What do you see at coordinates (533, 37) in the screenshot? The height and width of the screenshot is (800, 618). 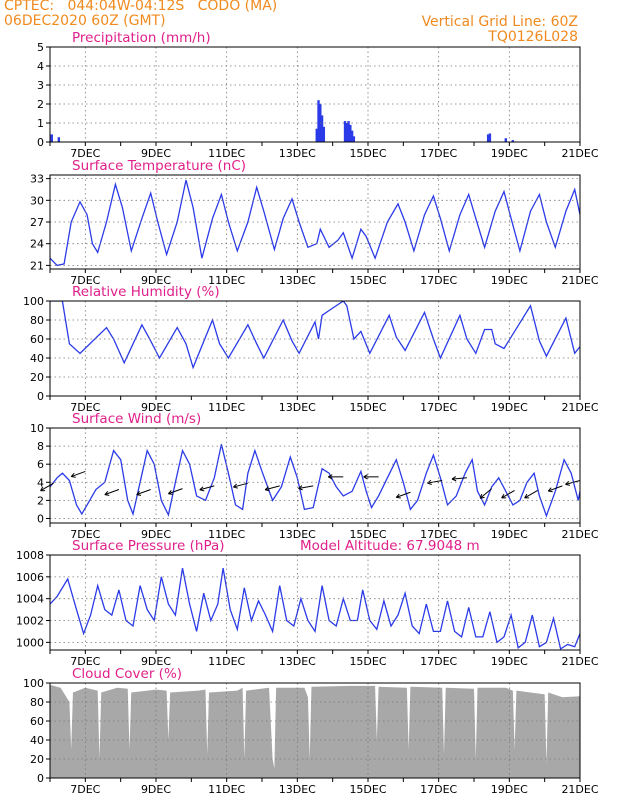 I see `header-run-id: TQ0126L028` at bounding box center [533, 37].